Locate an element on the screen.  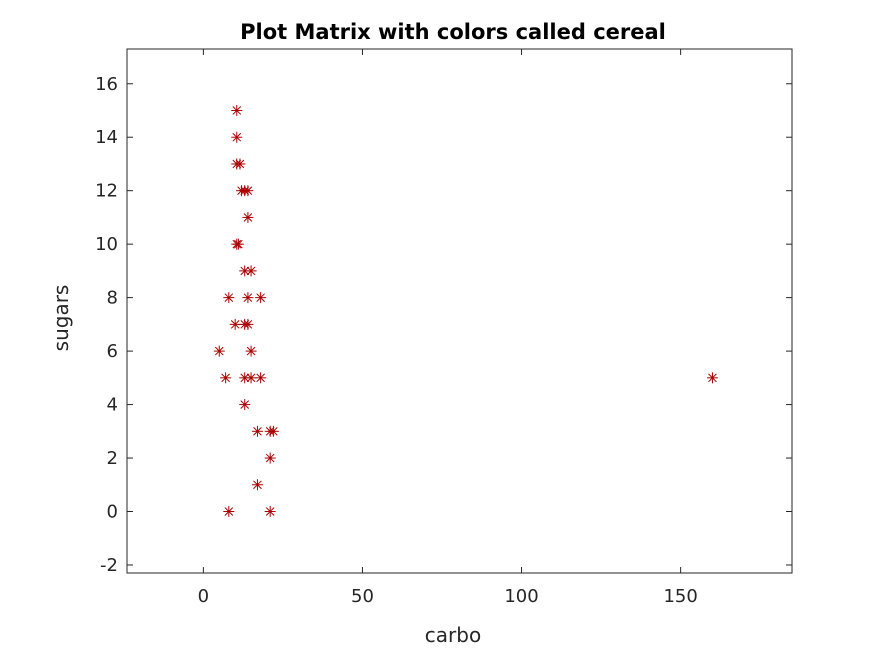
y-tick-label: 14 is located at coordinates (106, 137).